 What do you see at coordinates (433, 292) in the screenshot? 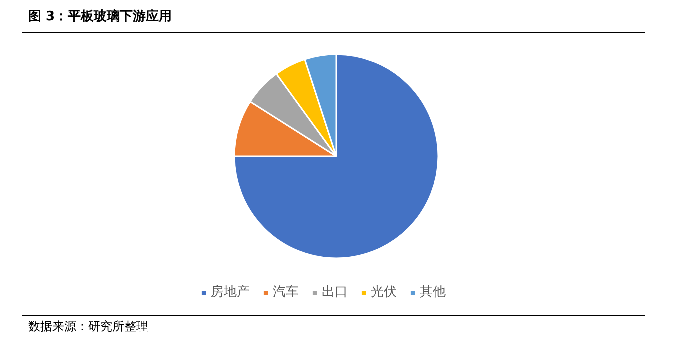
I see `legend-label: 其他` at bounding box center [433, 292].